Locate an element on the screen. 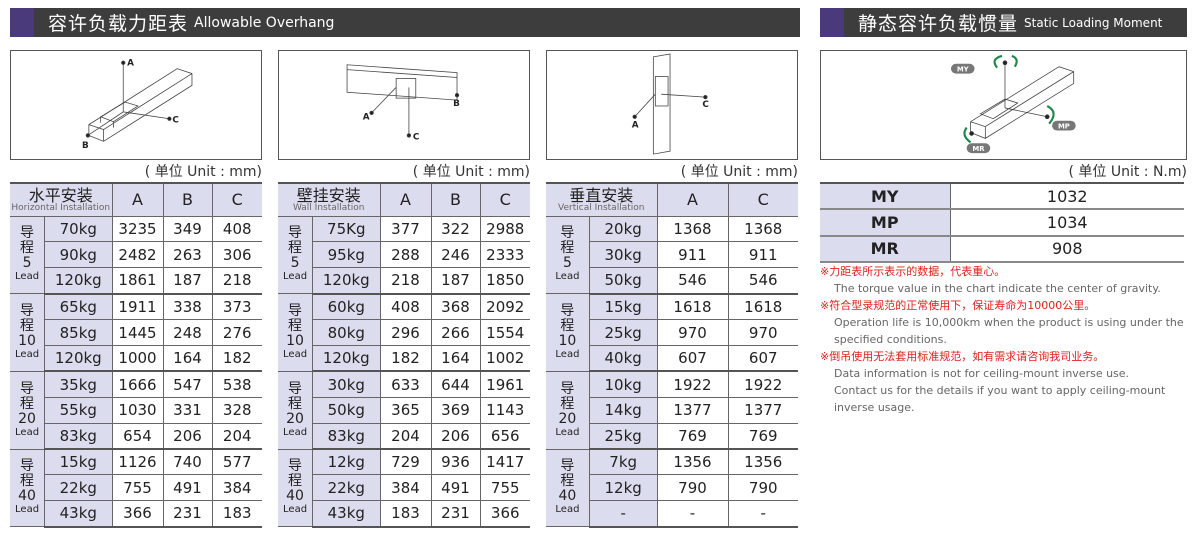 The height and width of the screenshot is (545, 1200). value-cell: 546 is located at coordinates (693, 281).